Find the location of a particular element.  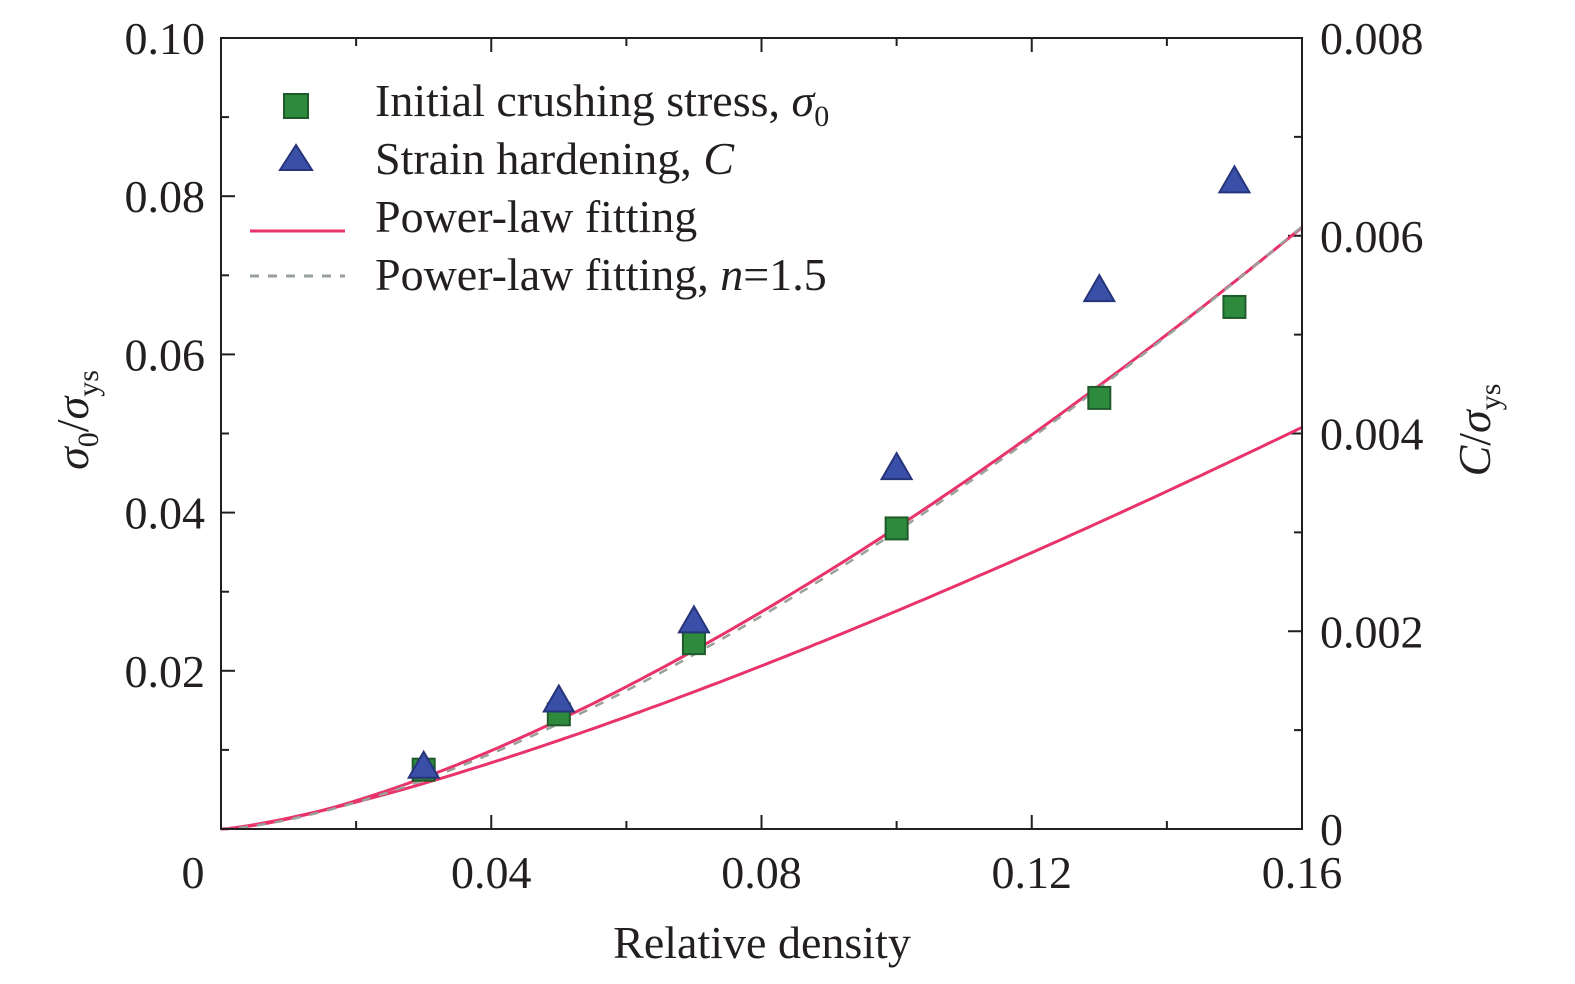

y-left-symbol-sub: 0 is located at coordinates (88, 439).